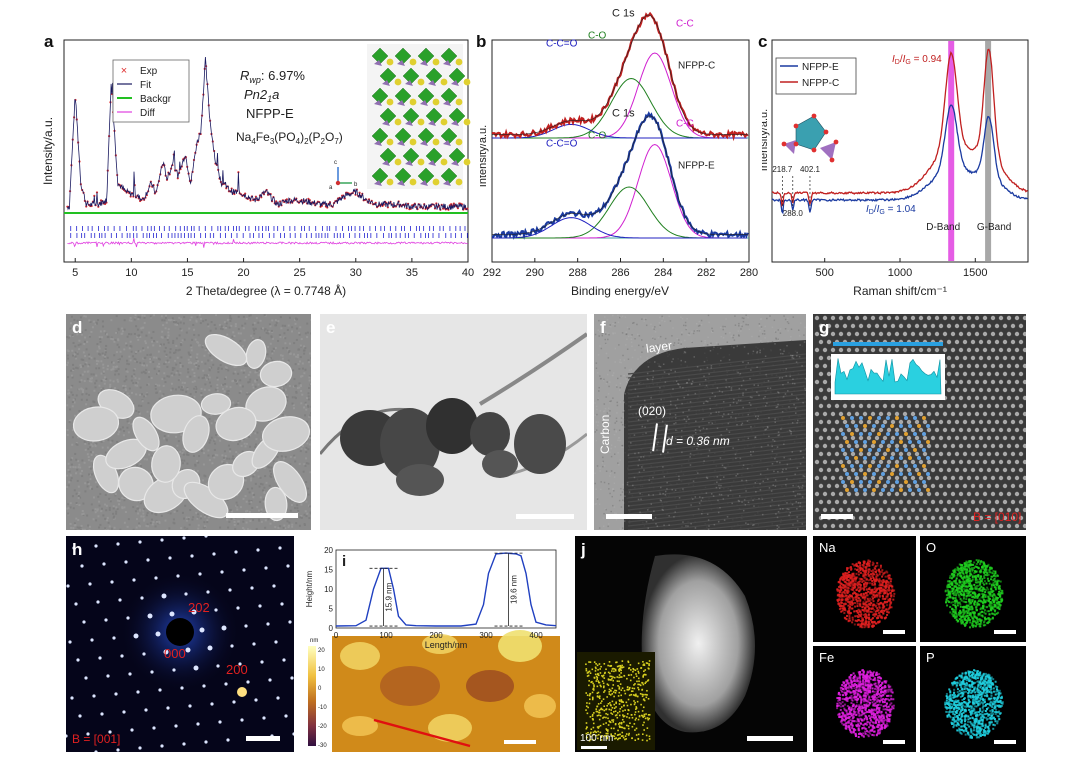 This screenshot has height=766, width=1080. What do you see at coordinates (997, 517) in the screenshot?
I see `zone-axis-label-g: B = [010]` at bounding box center [997, 517].